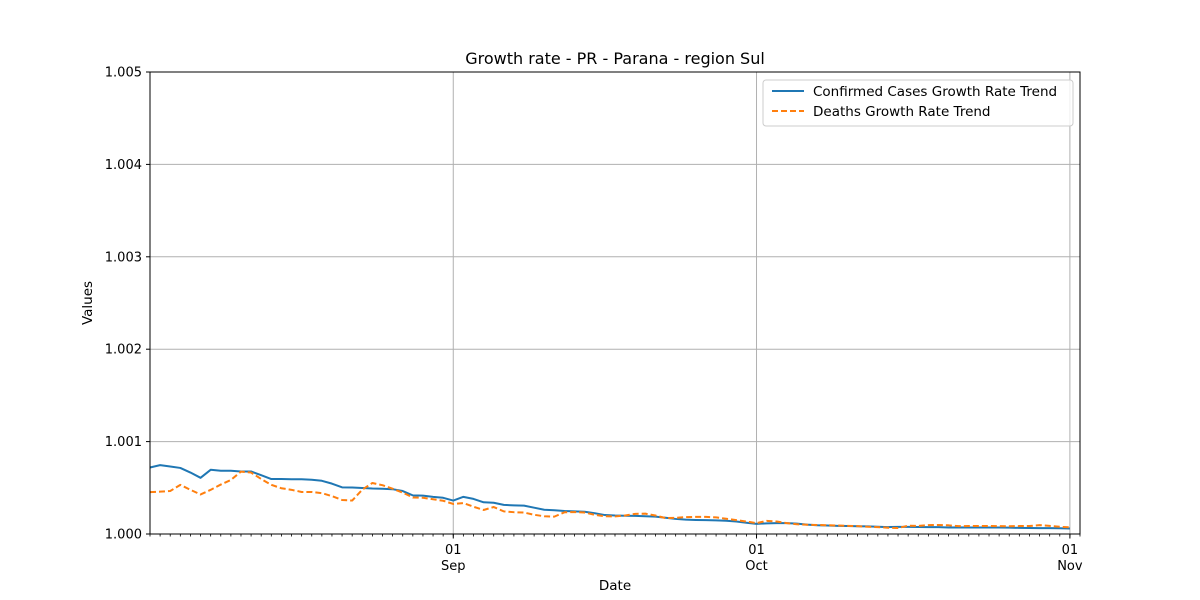 The image size is (1200, 600). I want to click on y-tick-label: 1.002, so click(123, 350).